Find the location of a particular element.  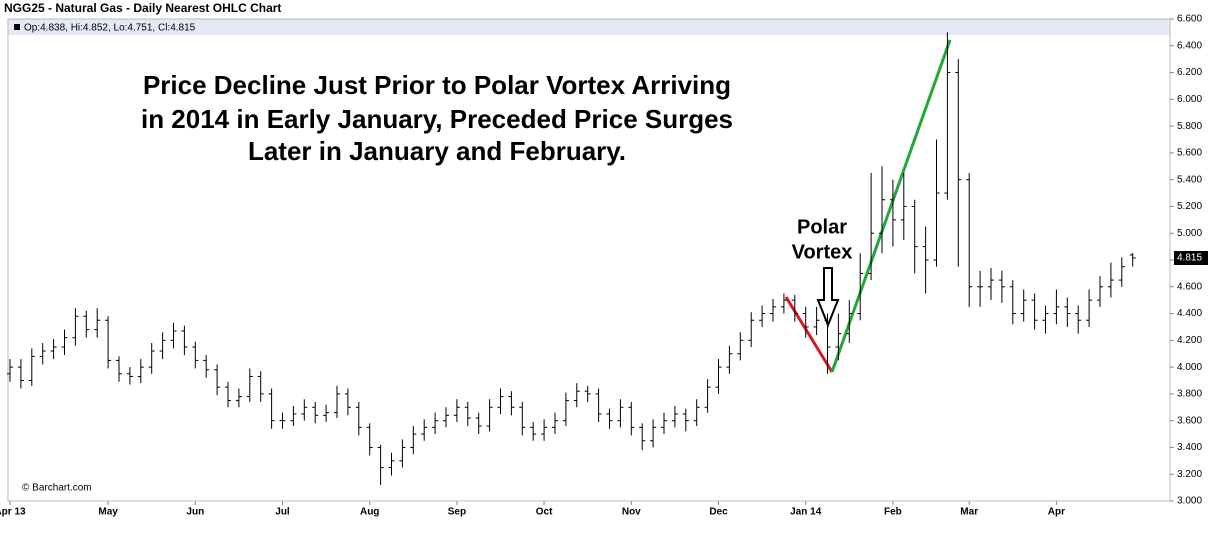

y-tick-label: 6.000 is located at coordinates (1189, 99).